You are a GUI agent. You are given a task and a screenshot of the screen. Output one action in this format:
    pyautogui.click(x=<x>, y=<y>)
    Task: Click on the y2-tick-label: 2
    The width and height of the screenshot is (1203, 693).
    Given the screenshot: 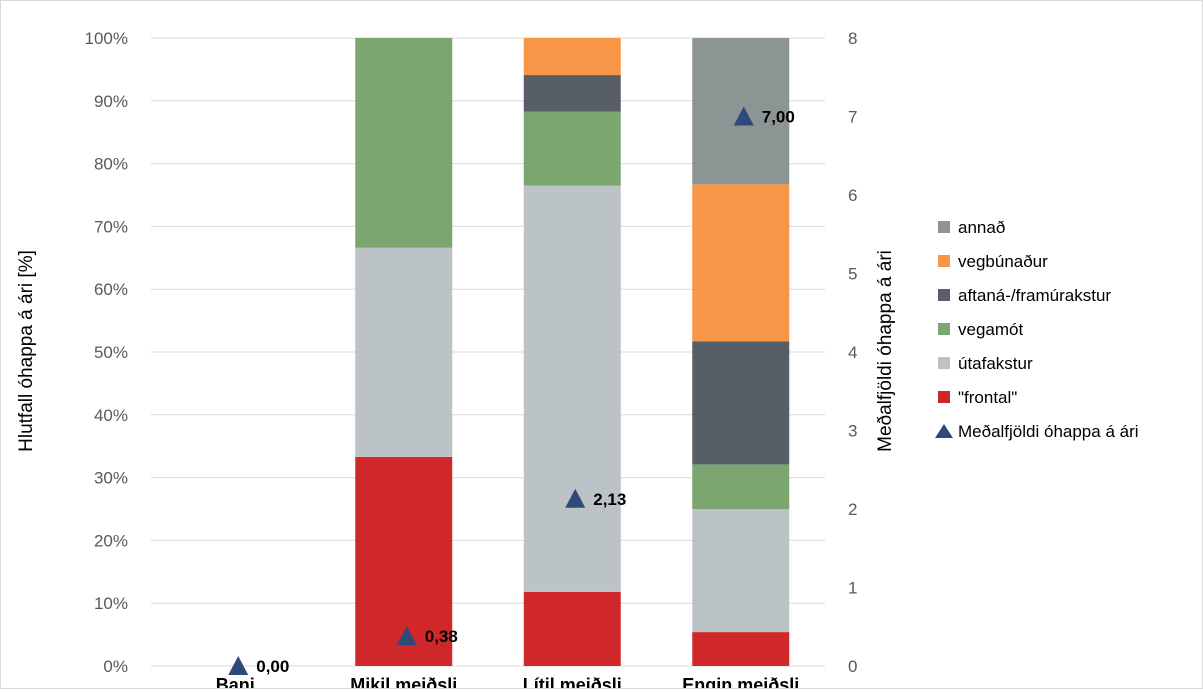 What is the action you would take?
    pyautogui.click(x=852, y=509)
    